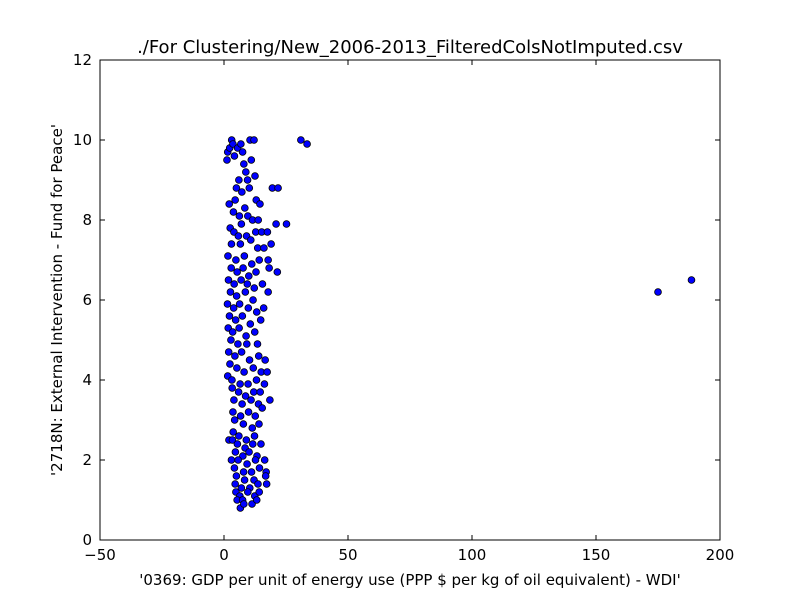 This screenshot has width=800, height=600. I want to click on y-tick-label: 12, so click(82, 60).